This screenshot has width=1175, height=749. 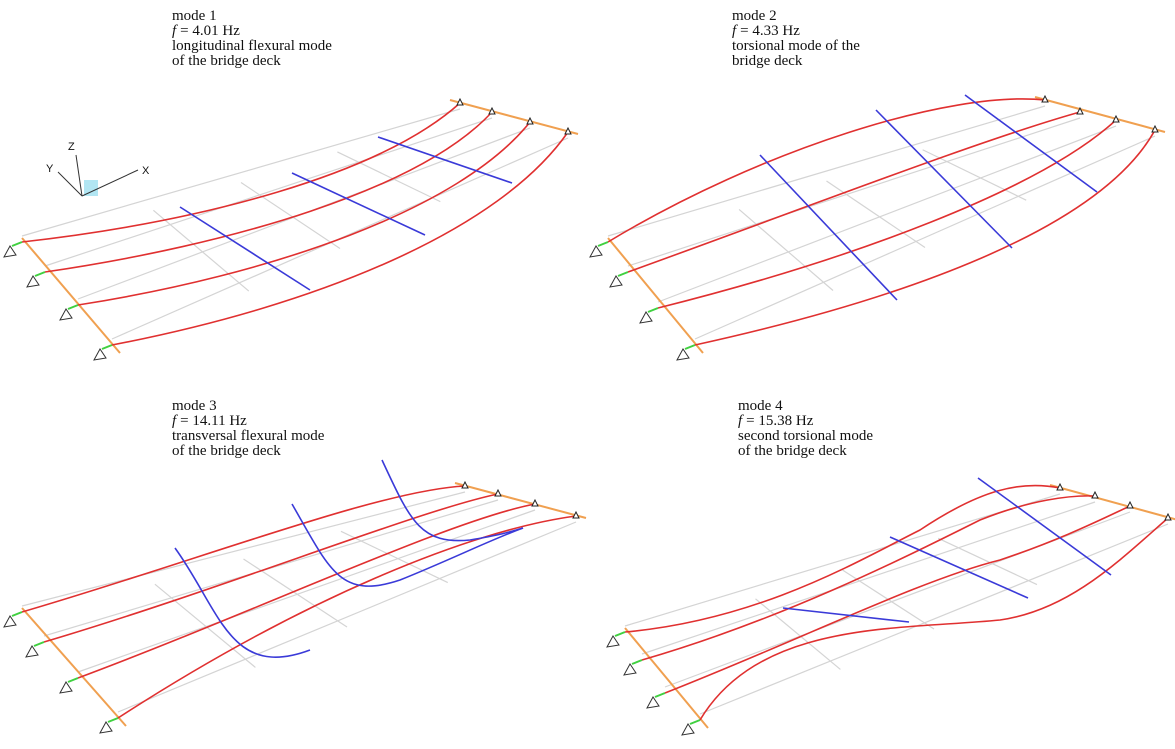 What do you see at coordinates (110, 183) in the screenshot?
I see `axis-x` at bounding box center [110, 183].